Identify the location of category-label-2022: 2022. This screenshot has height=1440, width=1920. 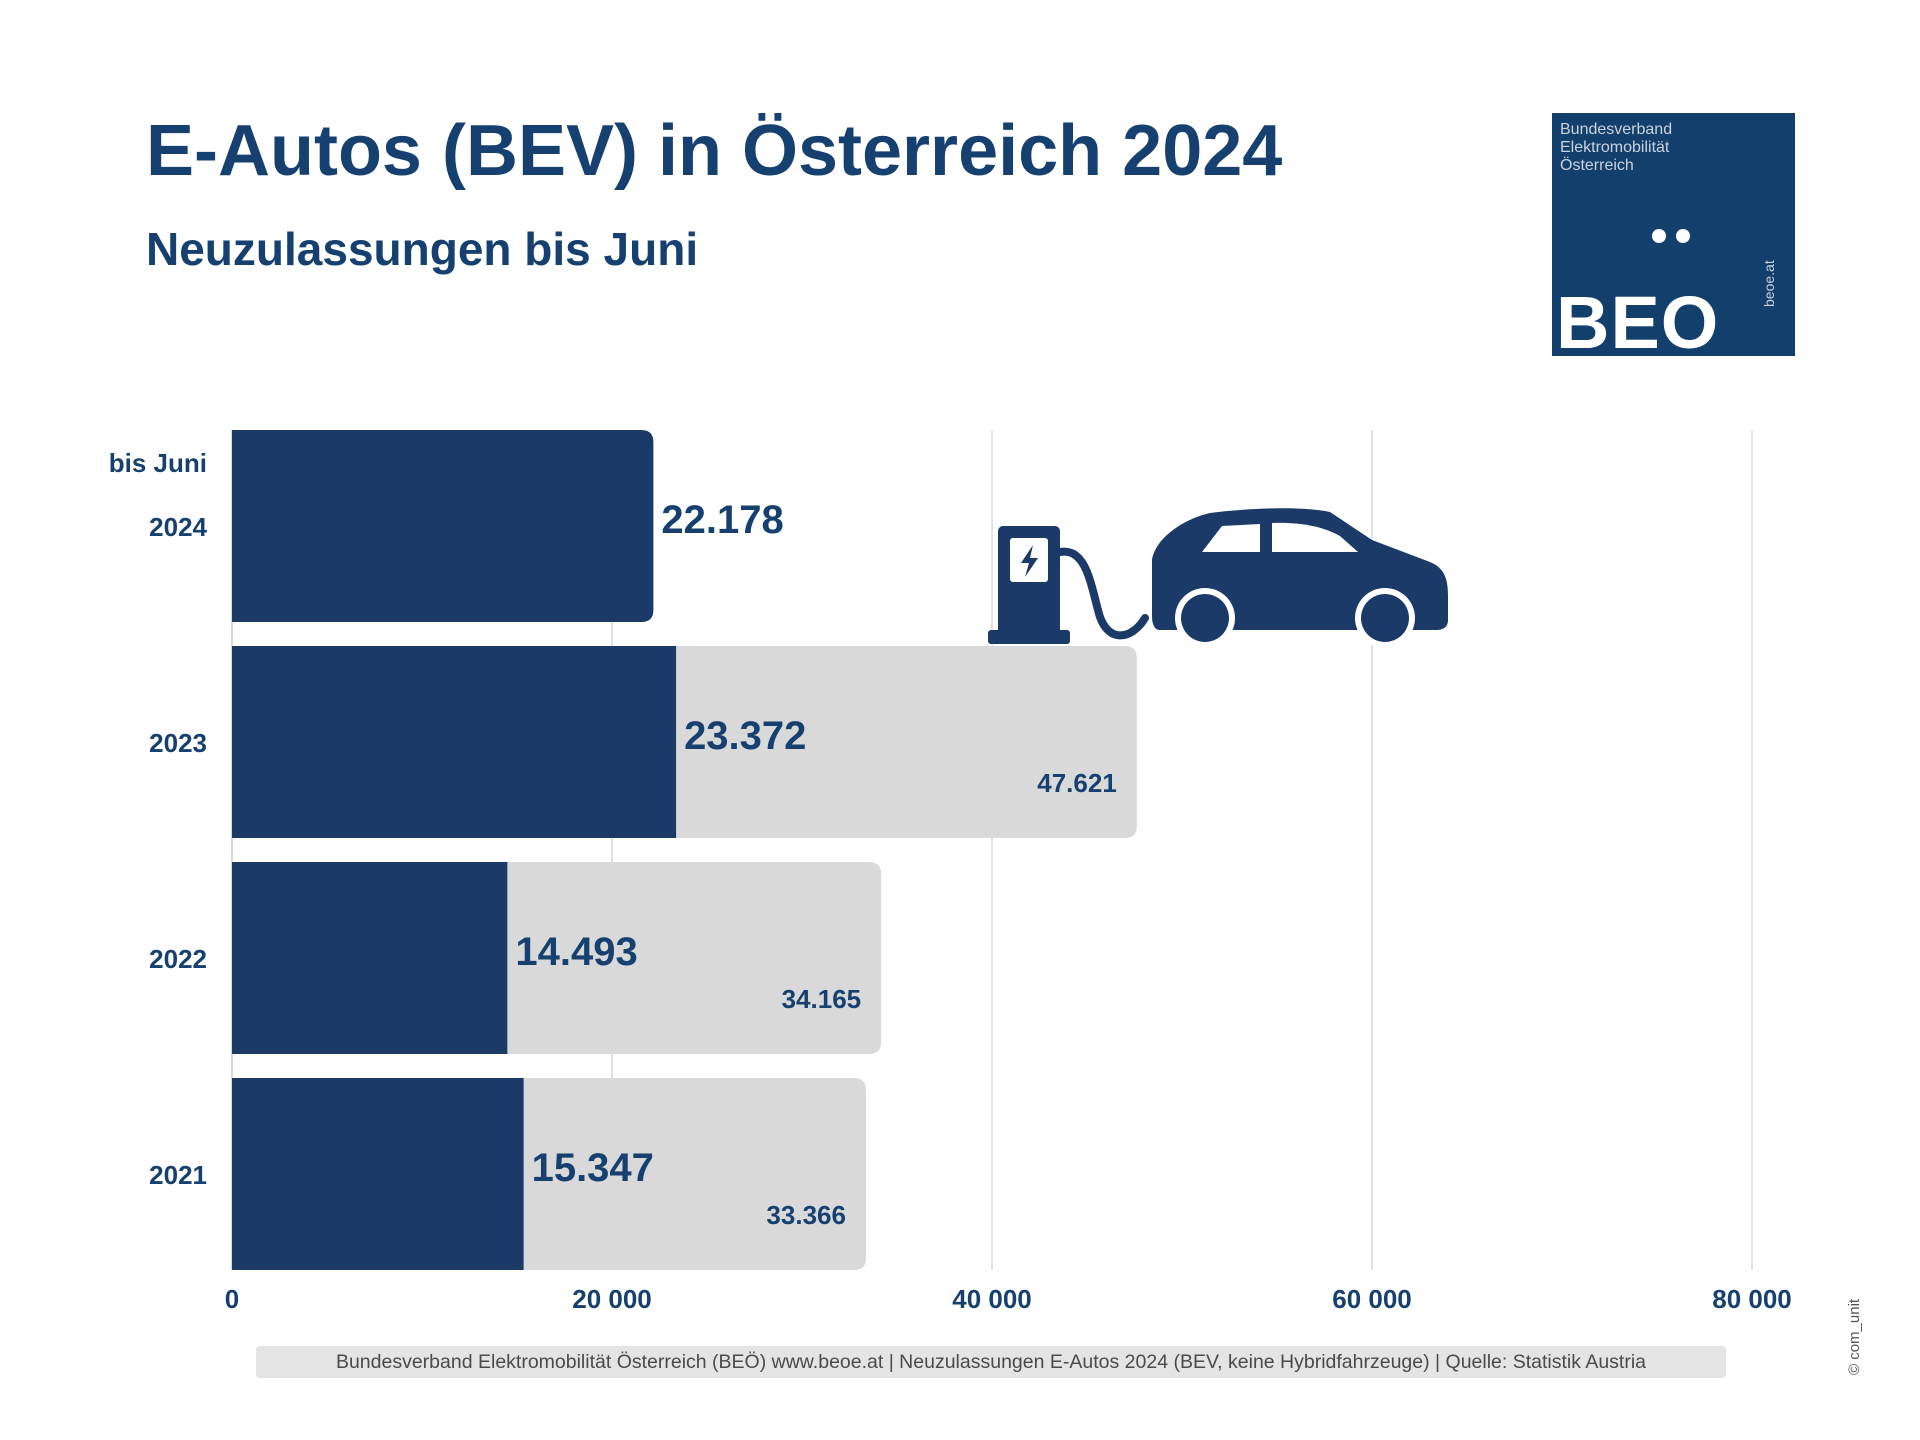
(178, 959).